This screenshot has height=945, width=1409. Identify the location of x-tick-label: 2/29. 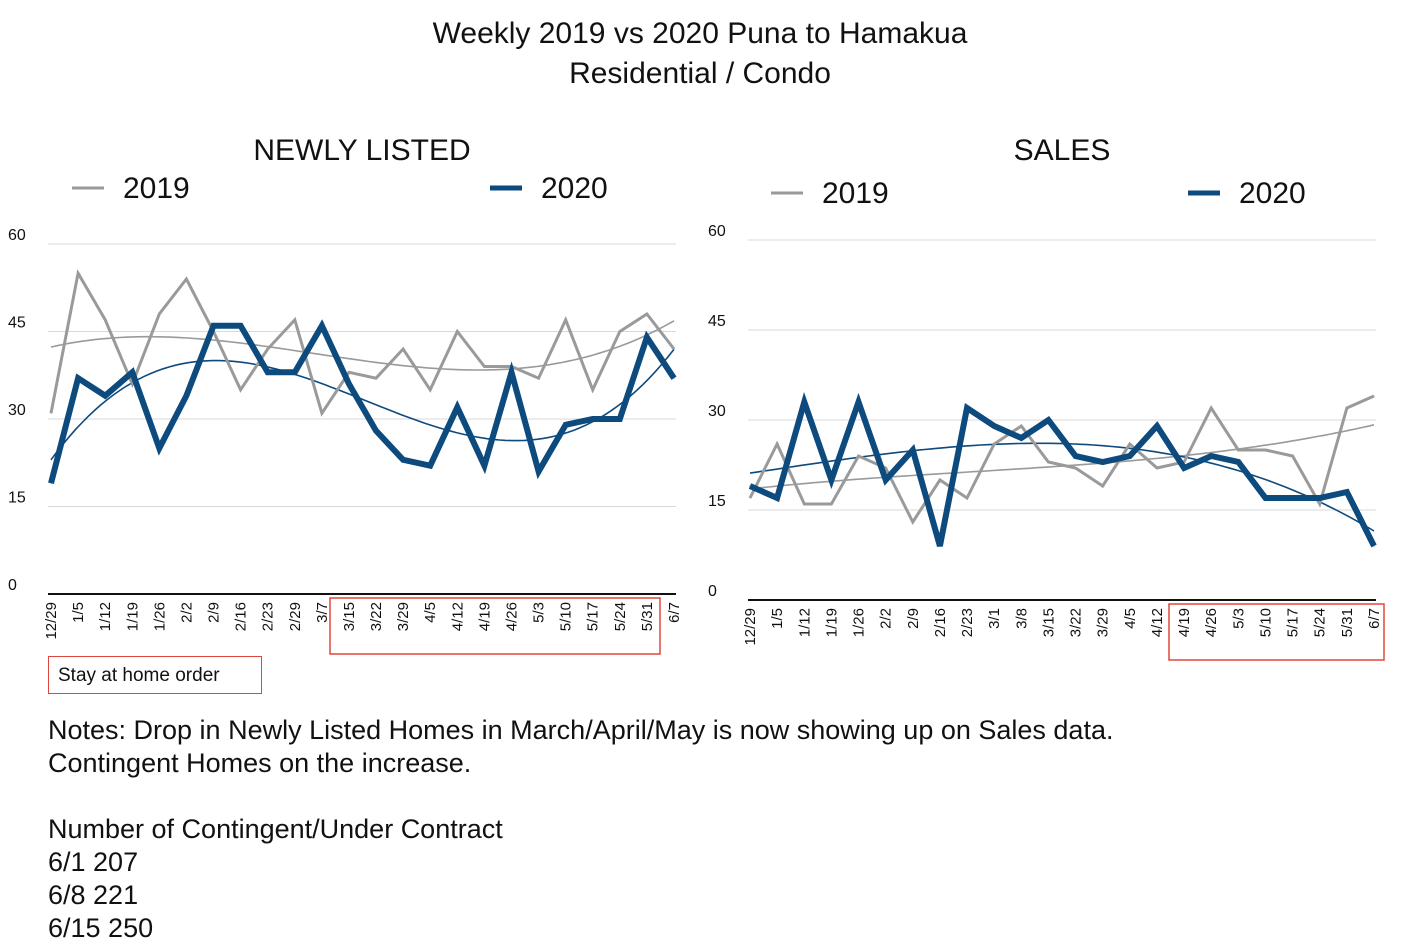
(295, 616).